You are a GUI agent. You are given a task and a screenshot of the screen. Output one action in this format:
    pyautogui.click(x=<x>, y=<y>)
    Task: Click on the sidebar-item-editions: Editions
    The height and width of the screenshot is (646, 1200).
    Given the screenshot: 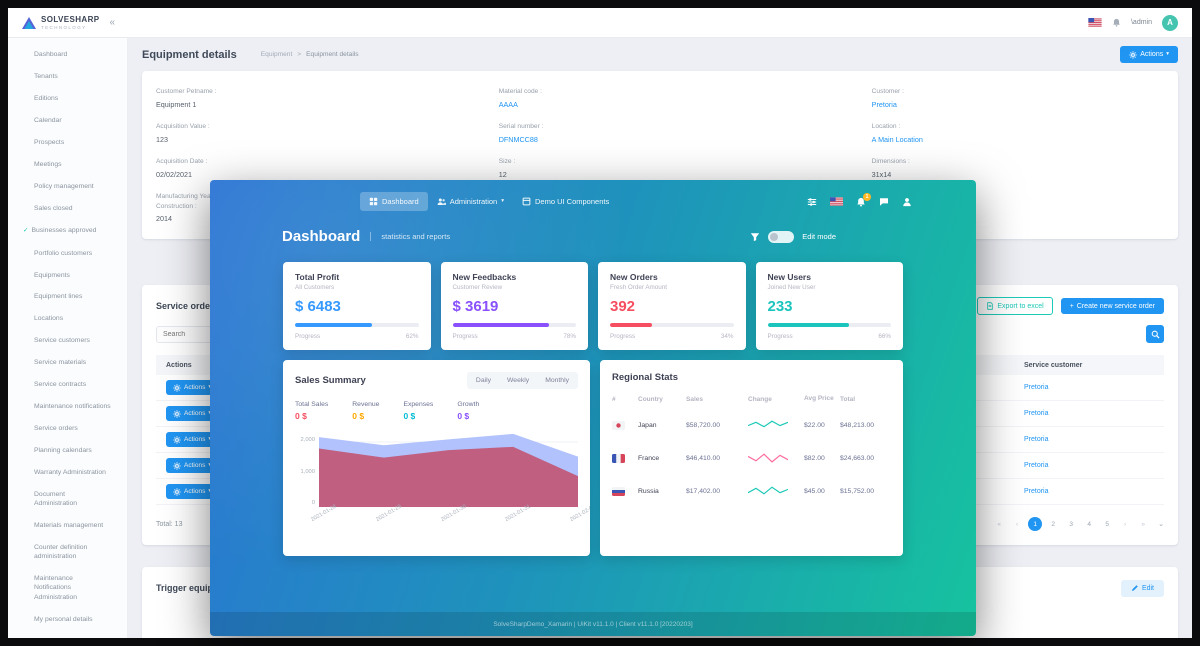 What is the action you would take?
    pyautogui.click(x=46, y=99)
    